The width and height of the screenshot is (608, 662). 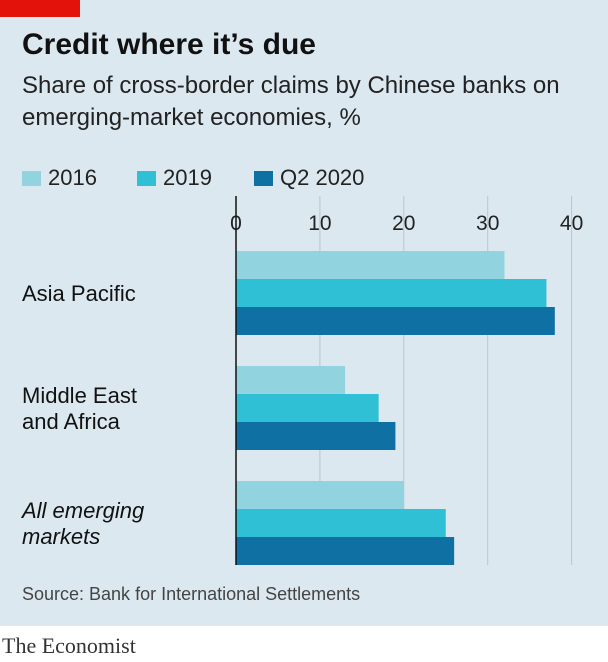 What do you see at coordinates (319, 223) in the screenshot?
I see `tick-label-10: 10` at bounding box center [319, 223].